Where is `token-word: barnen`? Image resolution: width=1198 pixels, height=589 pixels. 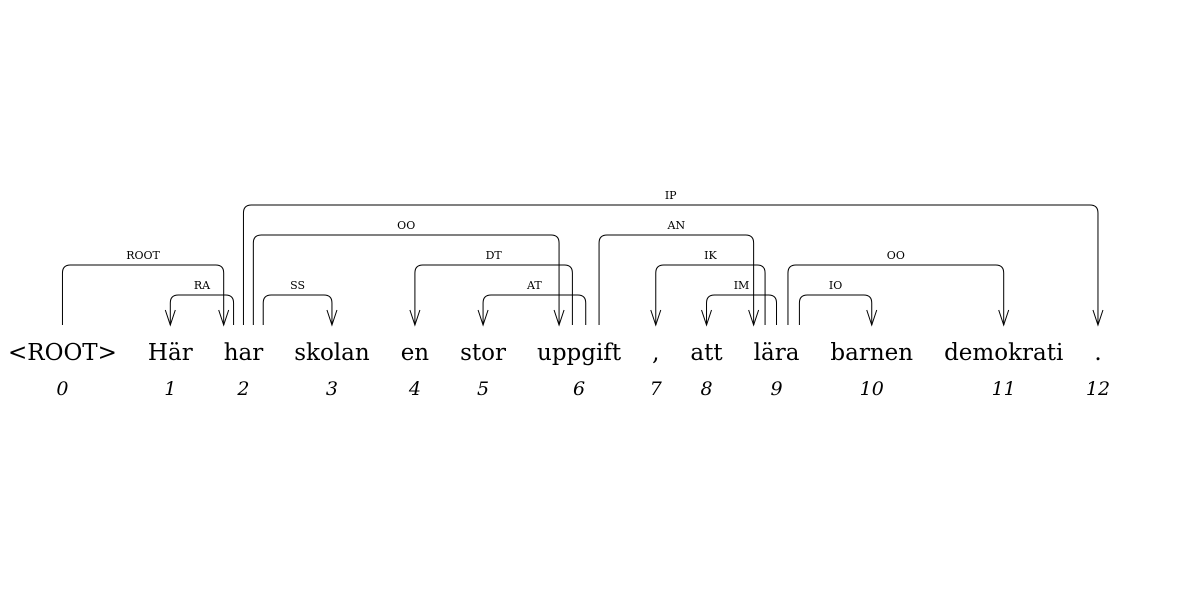 token-word: barnen is located at coordinates (871, 353).